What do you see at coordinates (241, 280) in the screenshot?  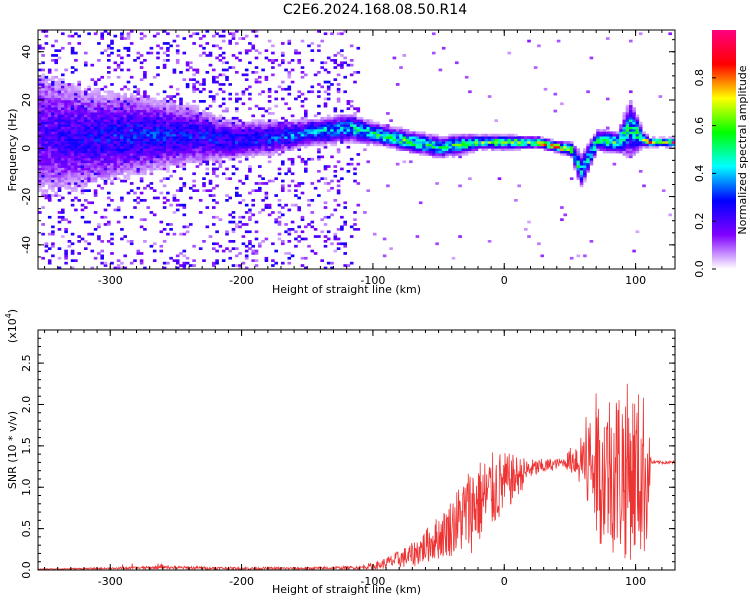 I see `plot1-x-tick-label: -200` at bounding box center [241, 280].